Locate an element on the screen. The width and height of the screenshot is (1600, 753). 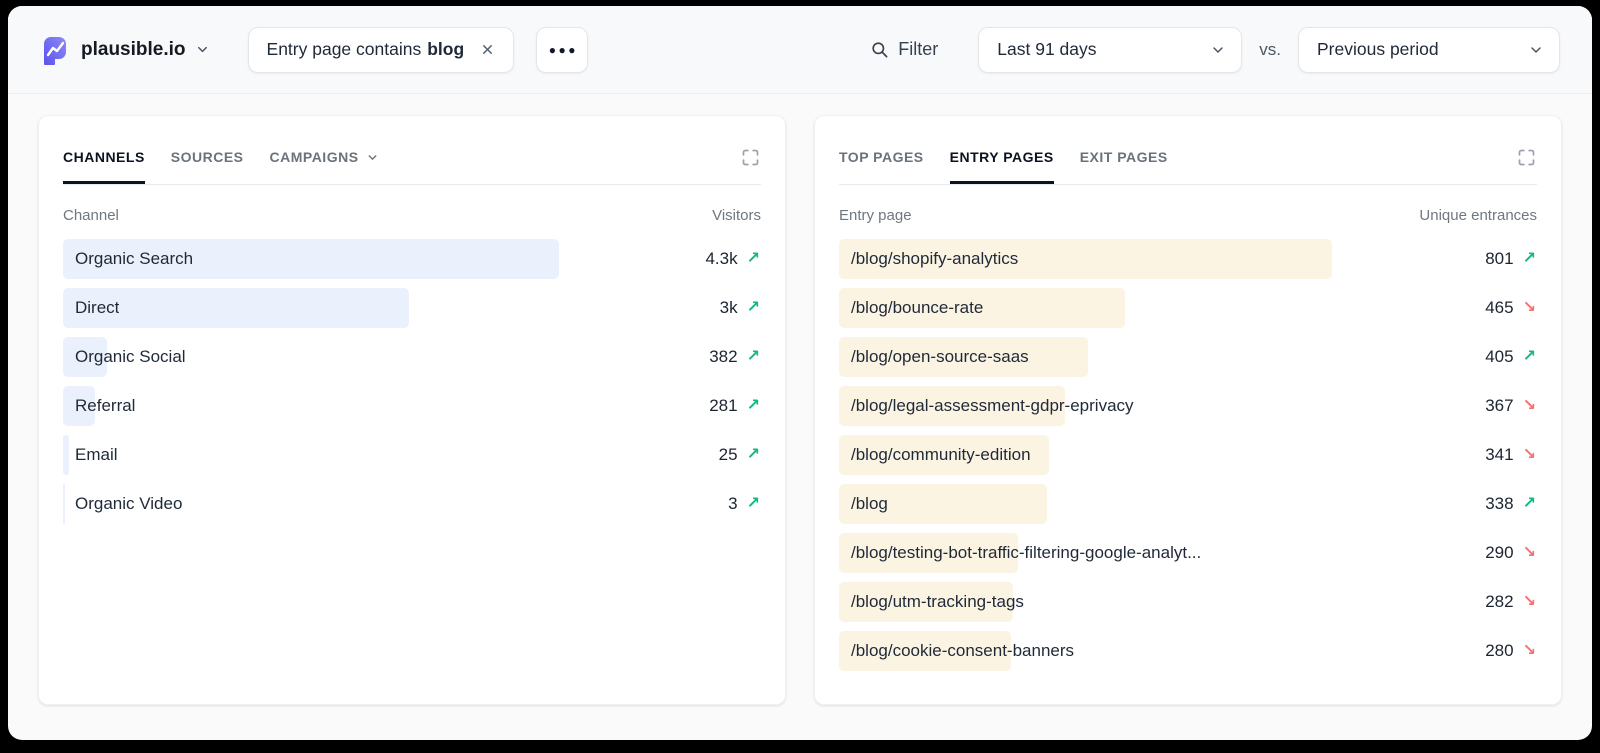
filter-search-button: Filter is located at coordinates (904, 49).